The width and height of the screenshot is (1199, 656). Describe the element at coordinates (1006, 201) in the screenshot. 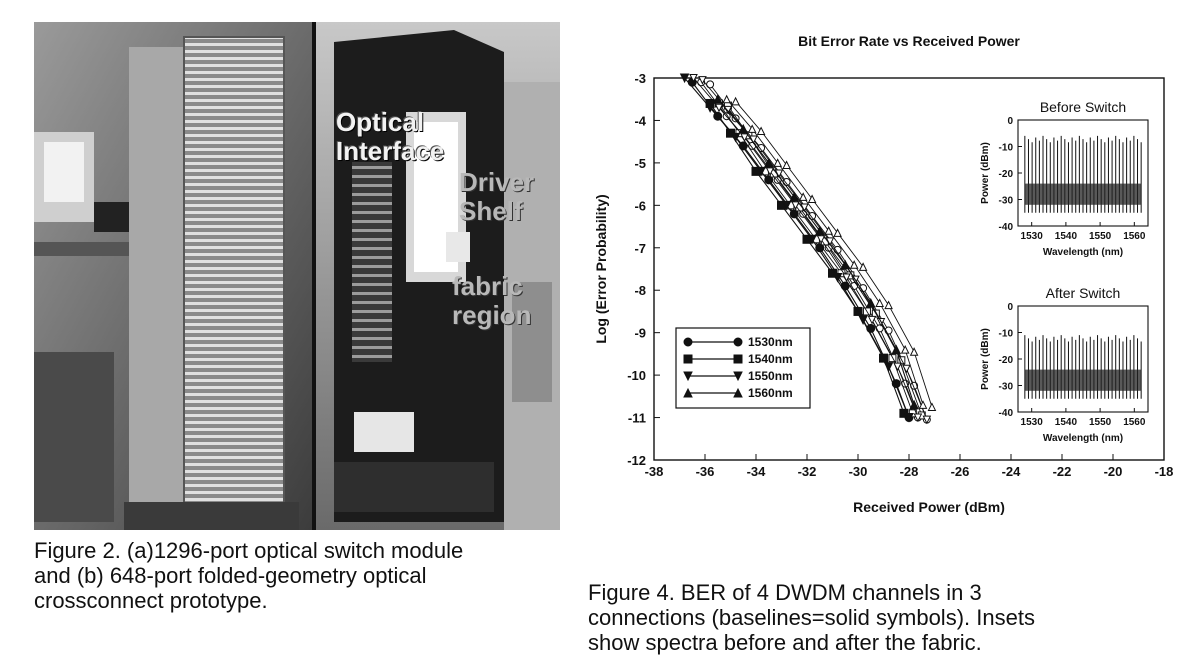

I see `inset-before-y-tick-label: -30` at that location.